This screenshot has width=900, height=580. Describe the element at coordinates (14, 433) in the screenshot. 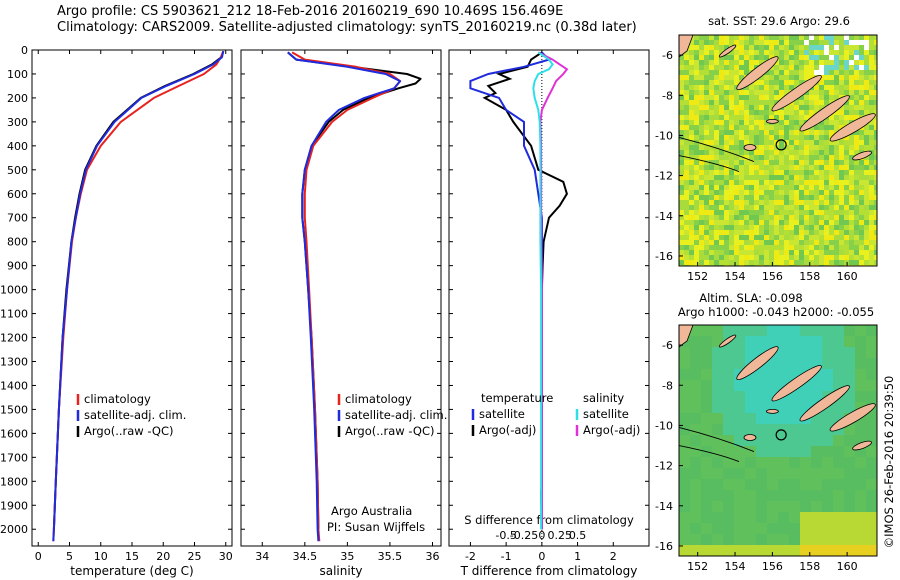

I see `depth-tick-label: 1600` at that location.